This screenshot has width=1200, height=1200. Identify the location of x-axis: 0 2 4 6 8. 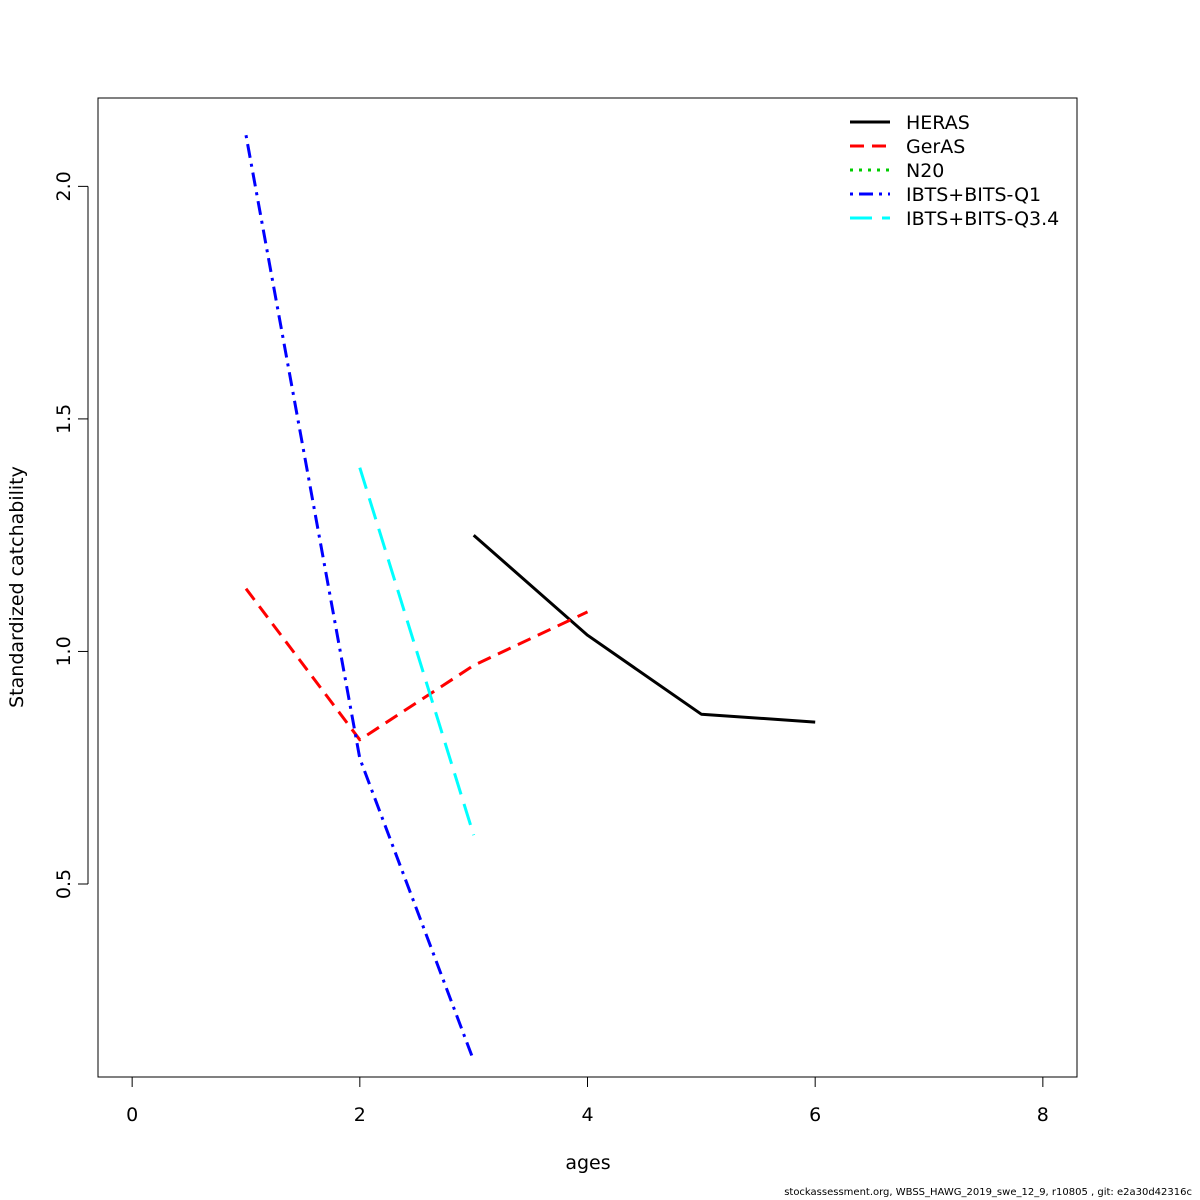
(587, 1101).